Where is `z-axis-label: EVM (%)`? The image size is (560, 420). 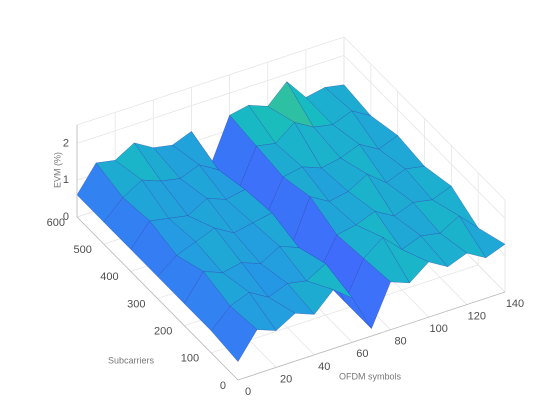 z-axis-label: EVM (%) is located at coordinates (57, 170).